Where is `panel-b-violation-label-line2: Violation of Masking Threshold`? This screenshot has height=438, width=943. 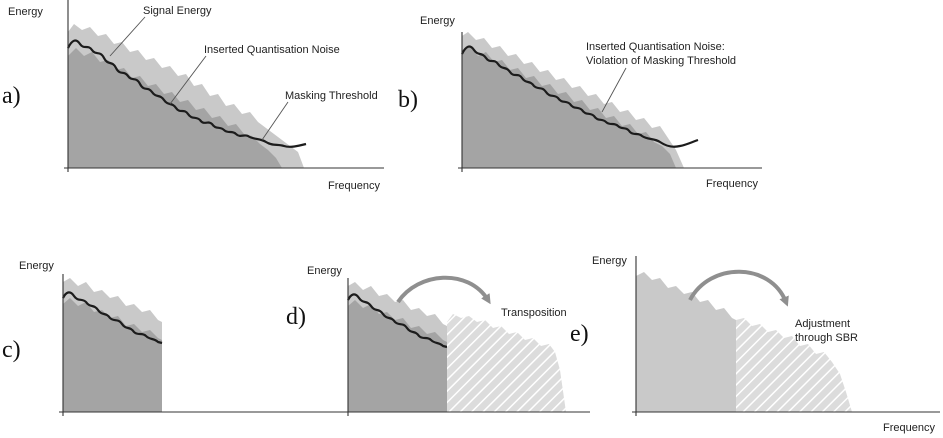 panel-b-violation-label-line2: Violation of Masking Threshold is located at coordinates (661, 61).